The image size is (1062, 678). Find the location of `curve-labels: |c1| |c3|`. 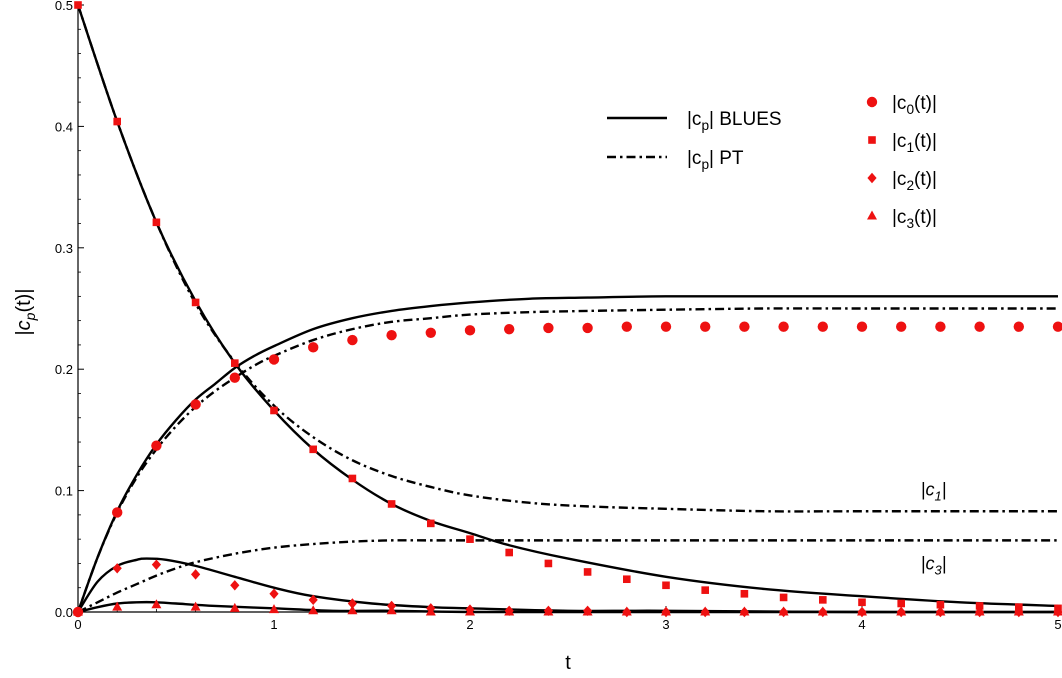

curve-labels: |c1| |c3| is located at coordinates (934, 528).